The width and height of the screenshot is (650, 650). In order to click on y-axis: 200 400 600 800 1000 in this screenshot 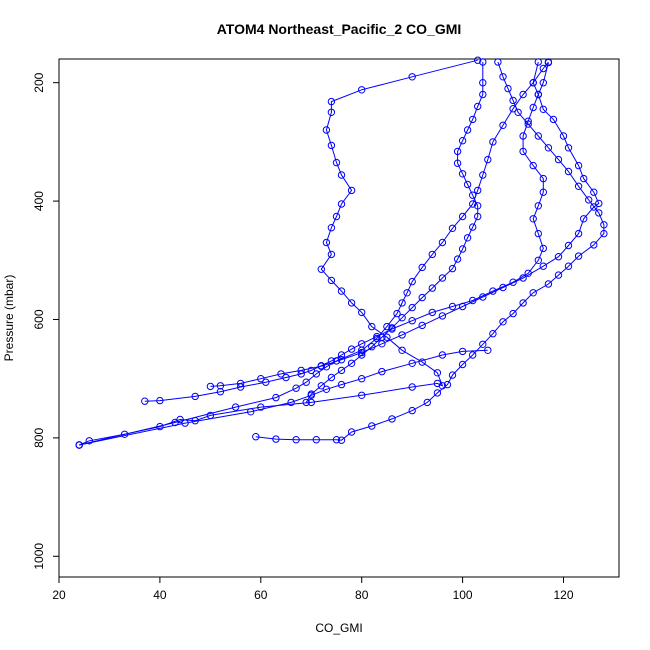, I will do `click(45, 321)`.